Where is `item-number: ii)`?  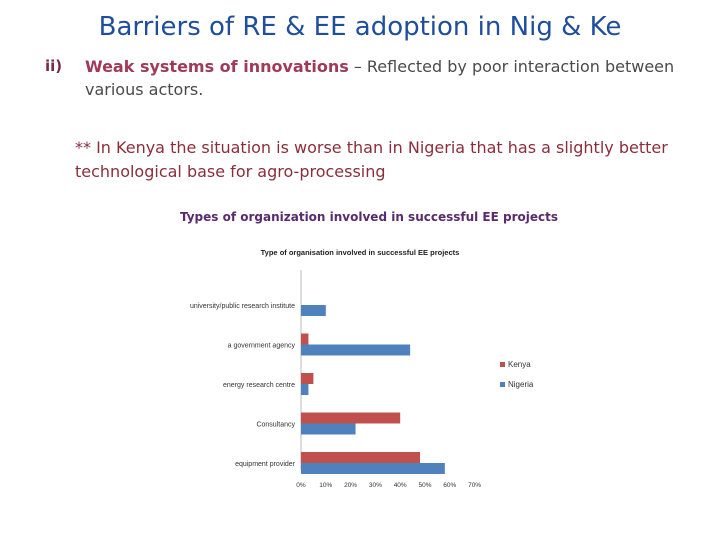
item-number: ii) is located at coordinates (54, 66).